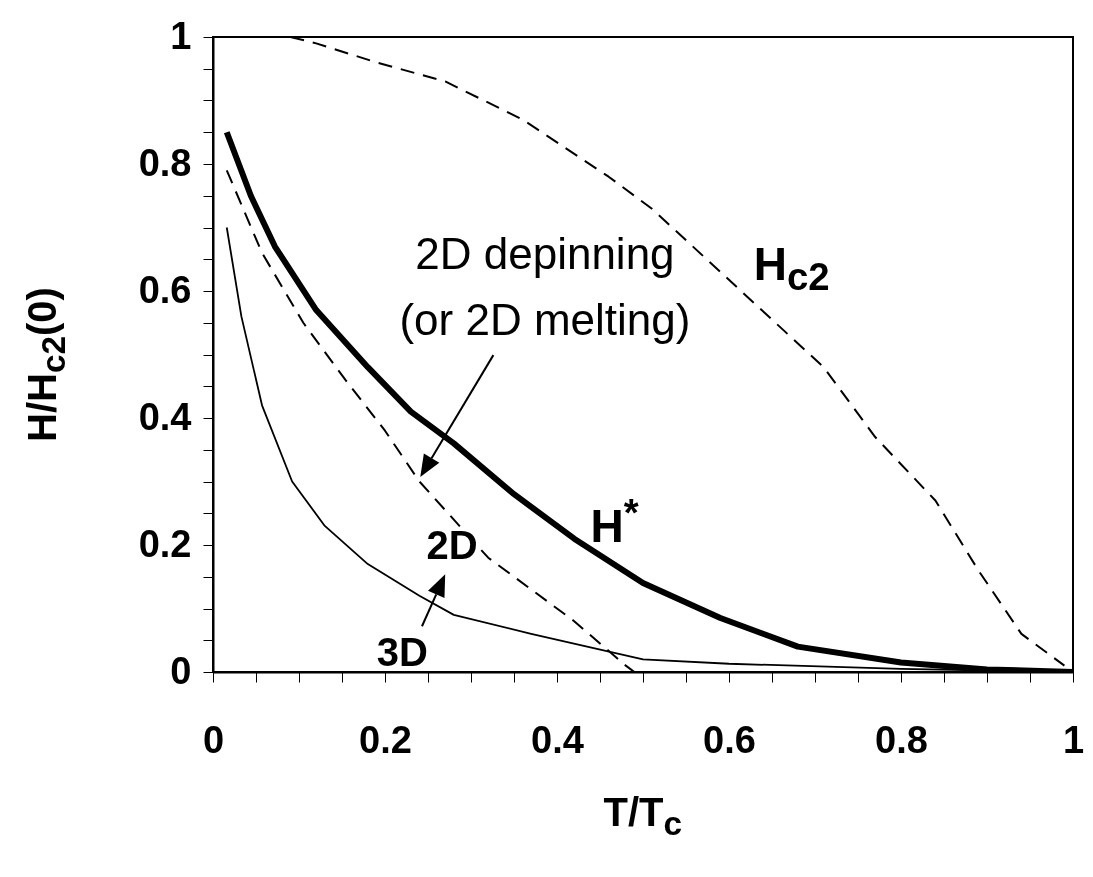 The width and height of the screenshot is (1093, 877). I want to click on x-tick-label: 0.8, so click(901, 739).